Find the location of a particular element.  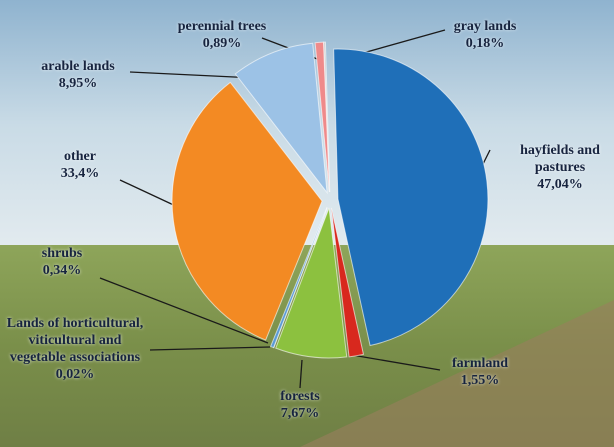

slice-label: shrubs 0,34% is located at coordinates (62, 262).